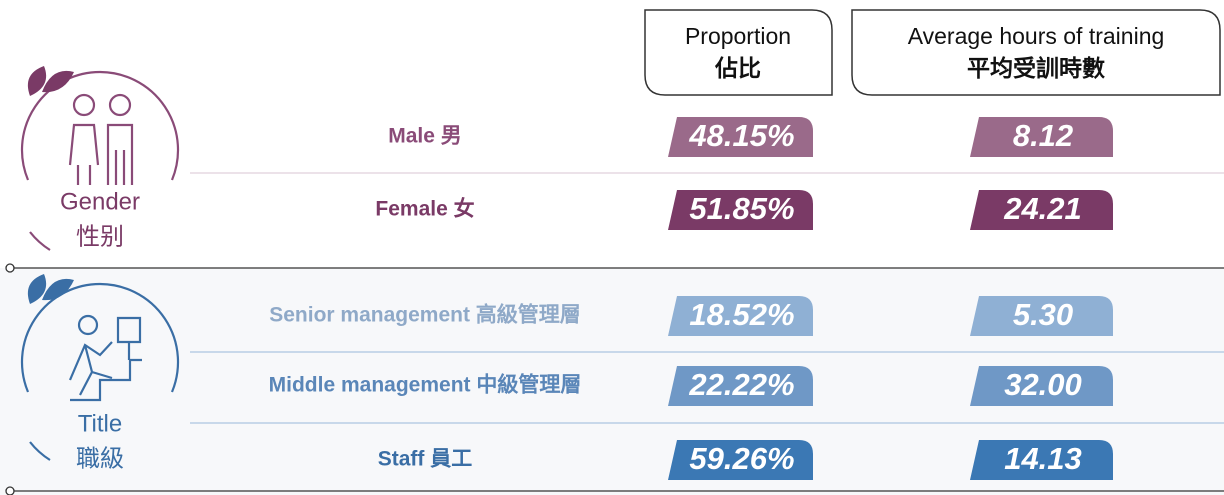 The image size is (1224, 495). Describe the element at coordinates (737, 68) in the screenshot. I see `header-zh: 佔比` at that location.